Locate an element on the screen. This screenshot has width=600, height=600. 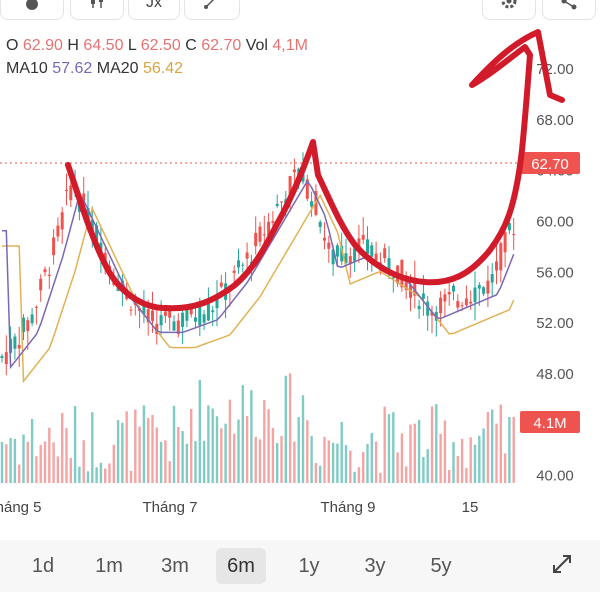
ma20-value: 56.42 is located at coordinates (163, 68).